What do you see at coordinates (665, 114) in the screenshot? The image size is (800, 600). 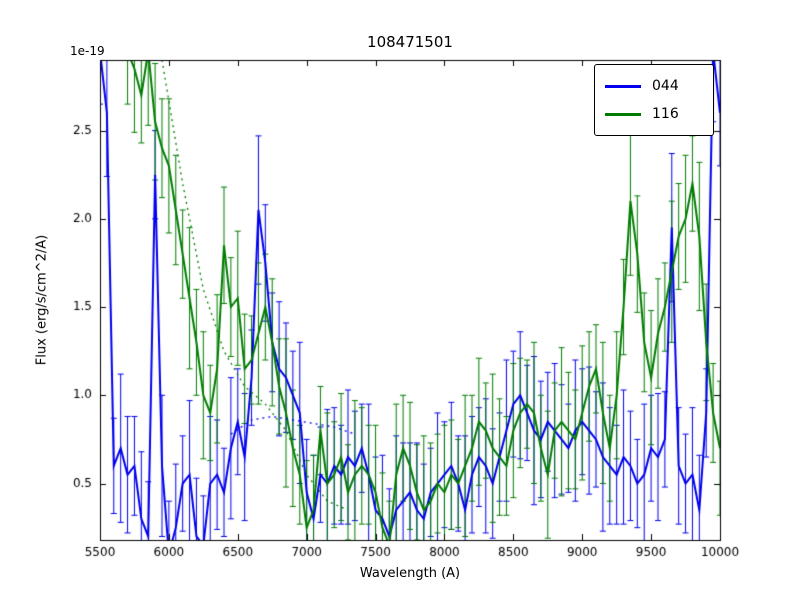 I see `legend-label-116: 116` at bounding box center [665, 114].